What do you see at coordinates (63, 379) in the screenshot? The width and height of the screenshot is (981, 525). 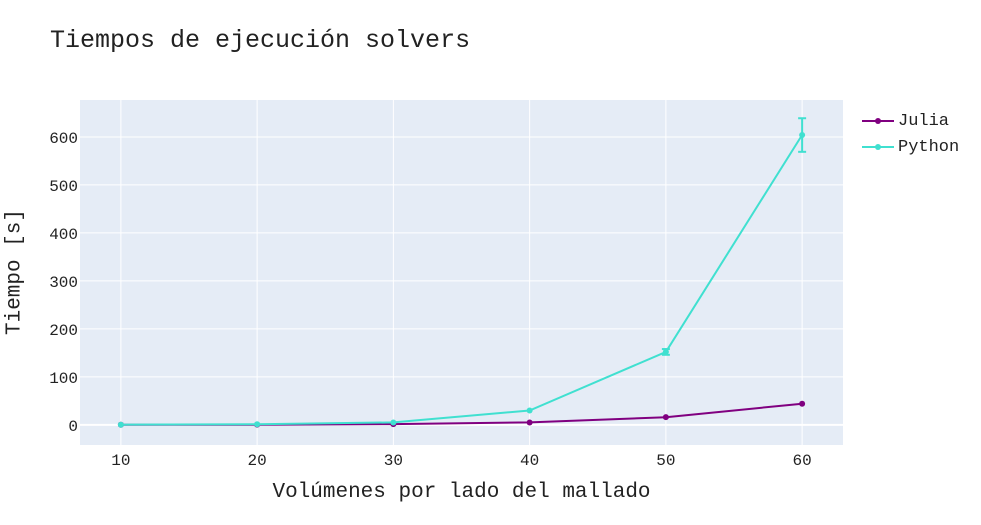 I see `y-tick-label: 100` at bounding box center [63, 379].